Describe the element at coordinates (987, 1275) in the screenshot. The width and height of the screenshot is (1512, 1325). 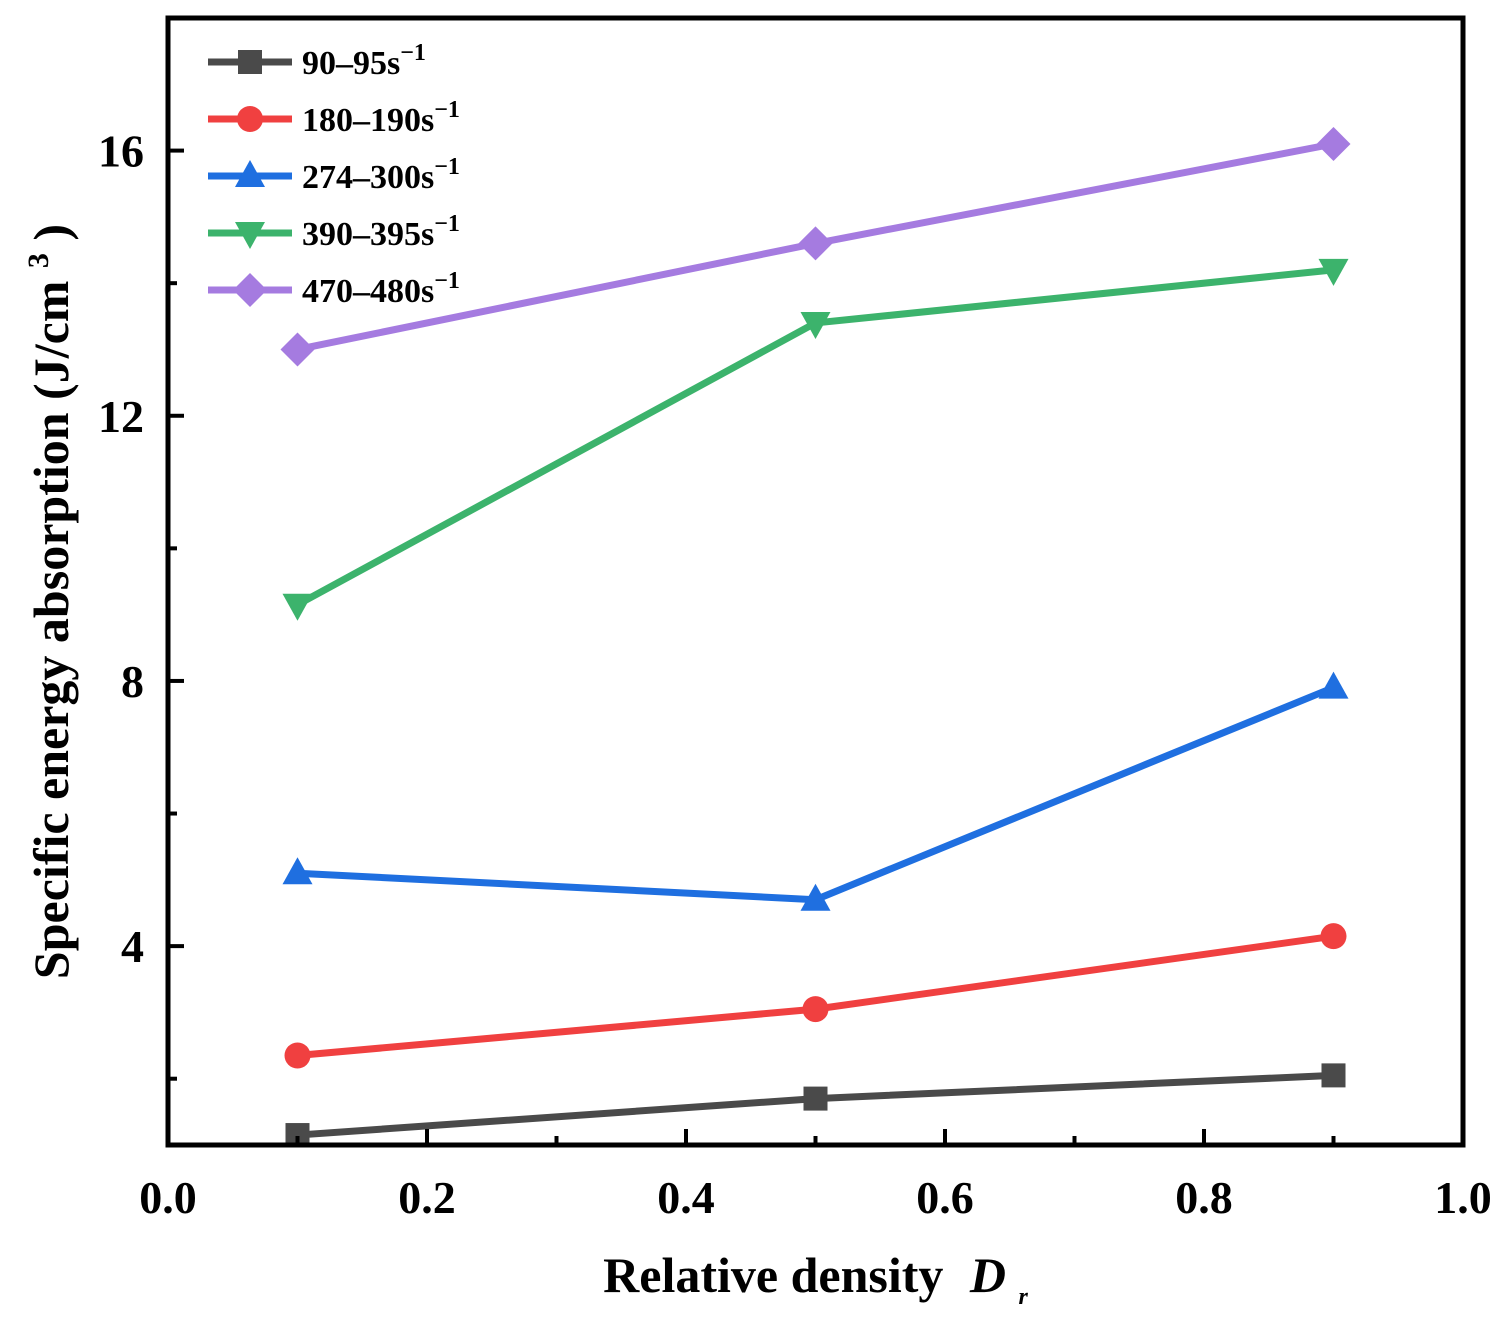
I see `x-axis-title-variable: D` at that location.